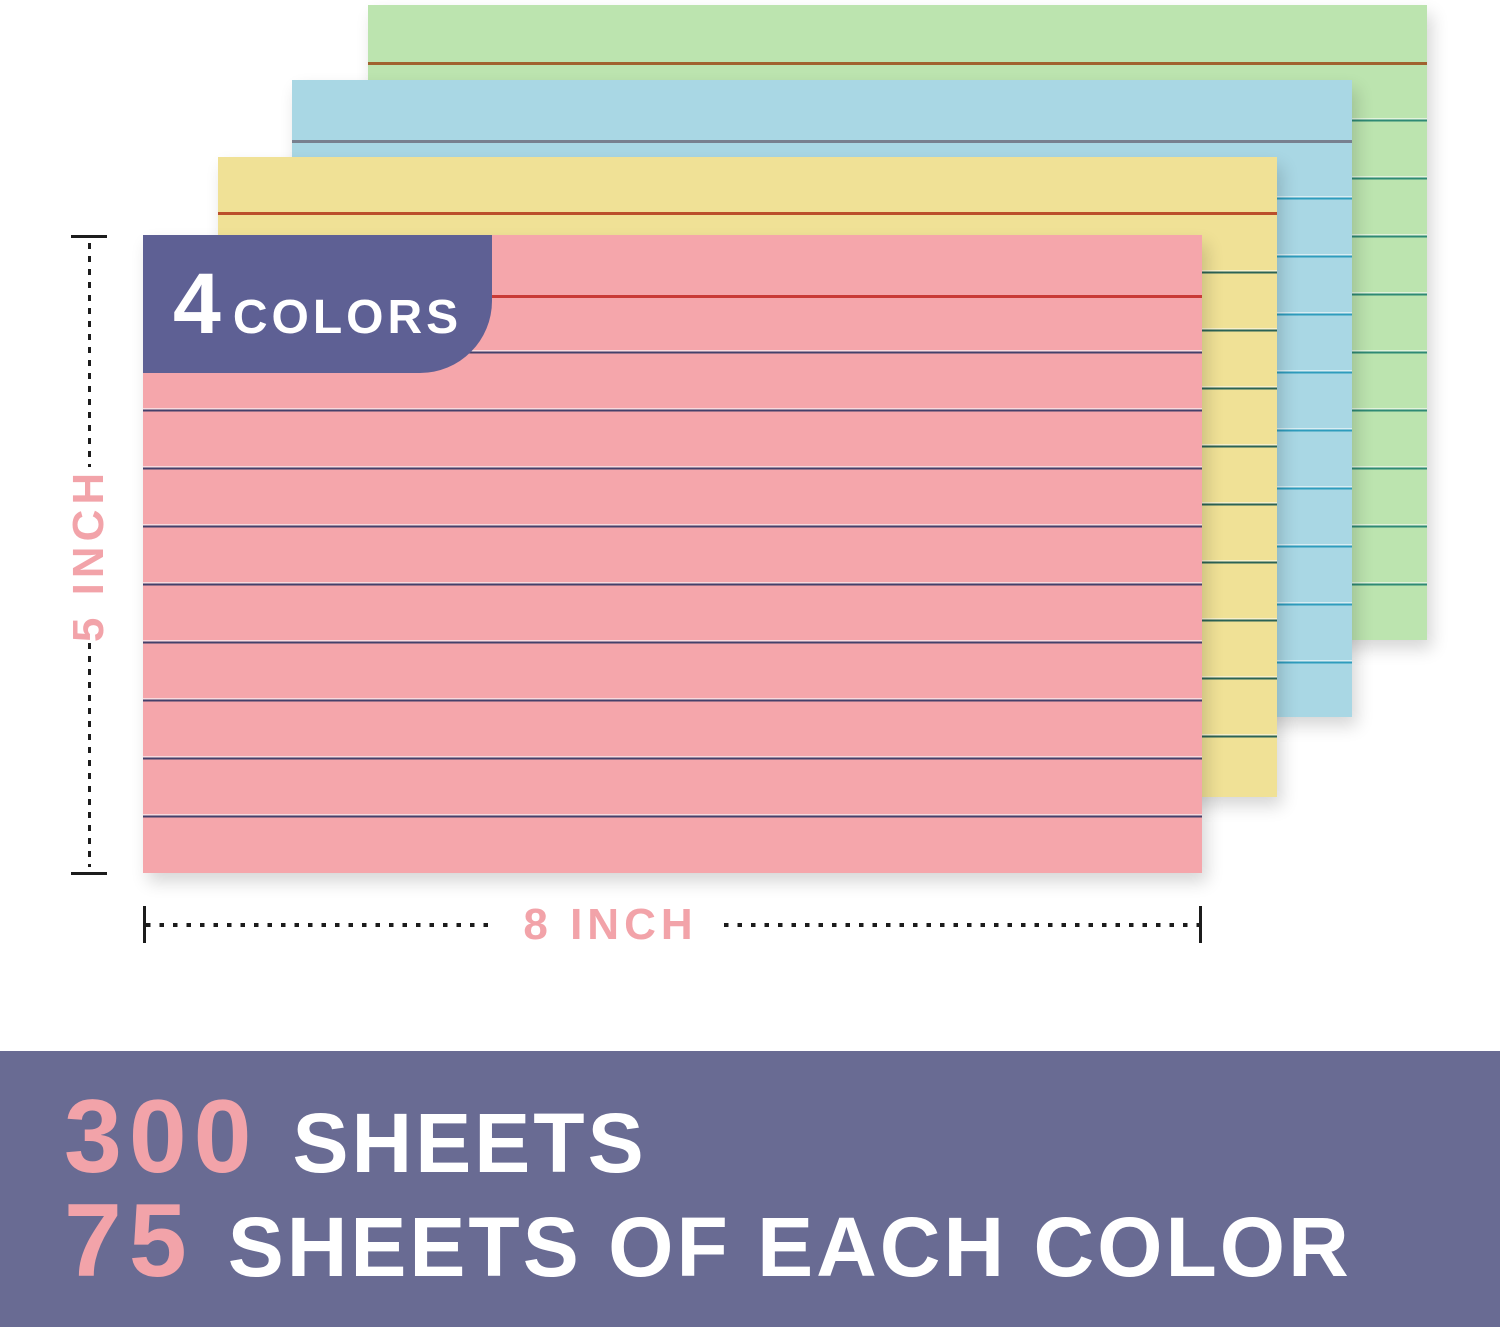 This screenshot has height=1327, width=1500. I want to click on badge-count: 4, so click(198, 304).